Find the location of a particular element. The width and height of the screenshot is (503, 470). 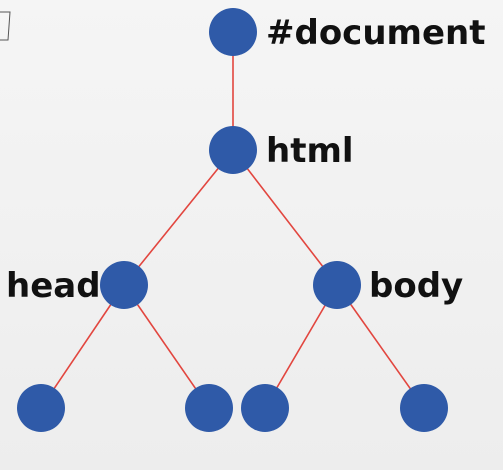

node-body is located at coordinates (337, 285).